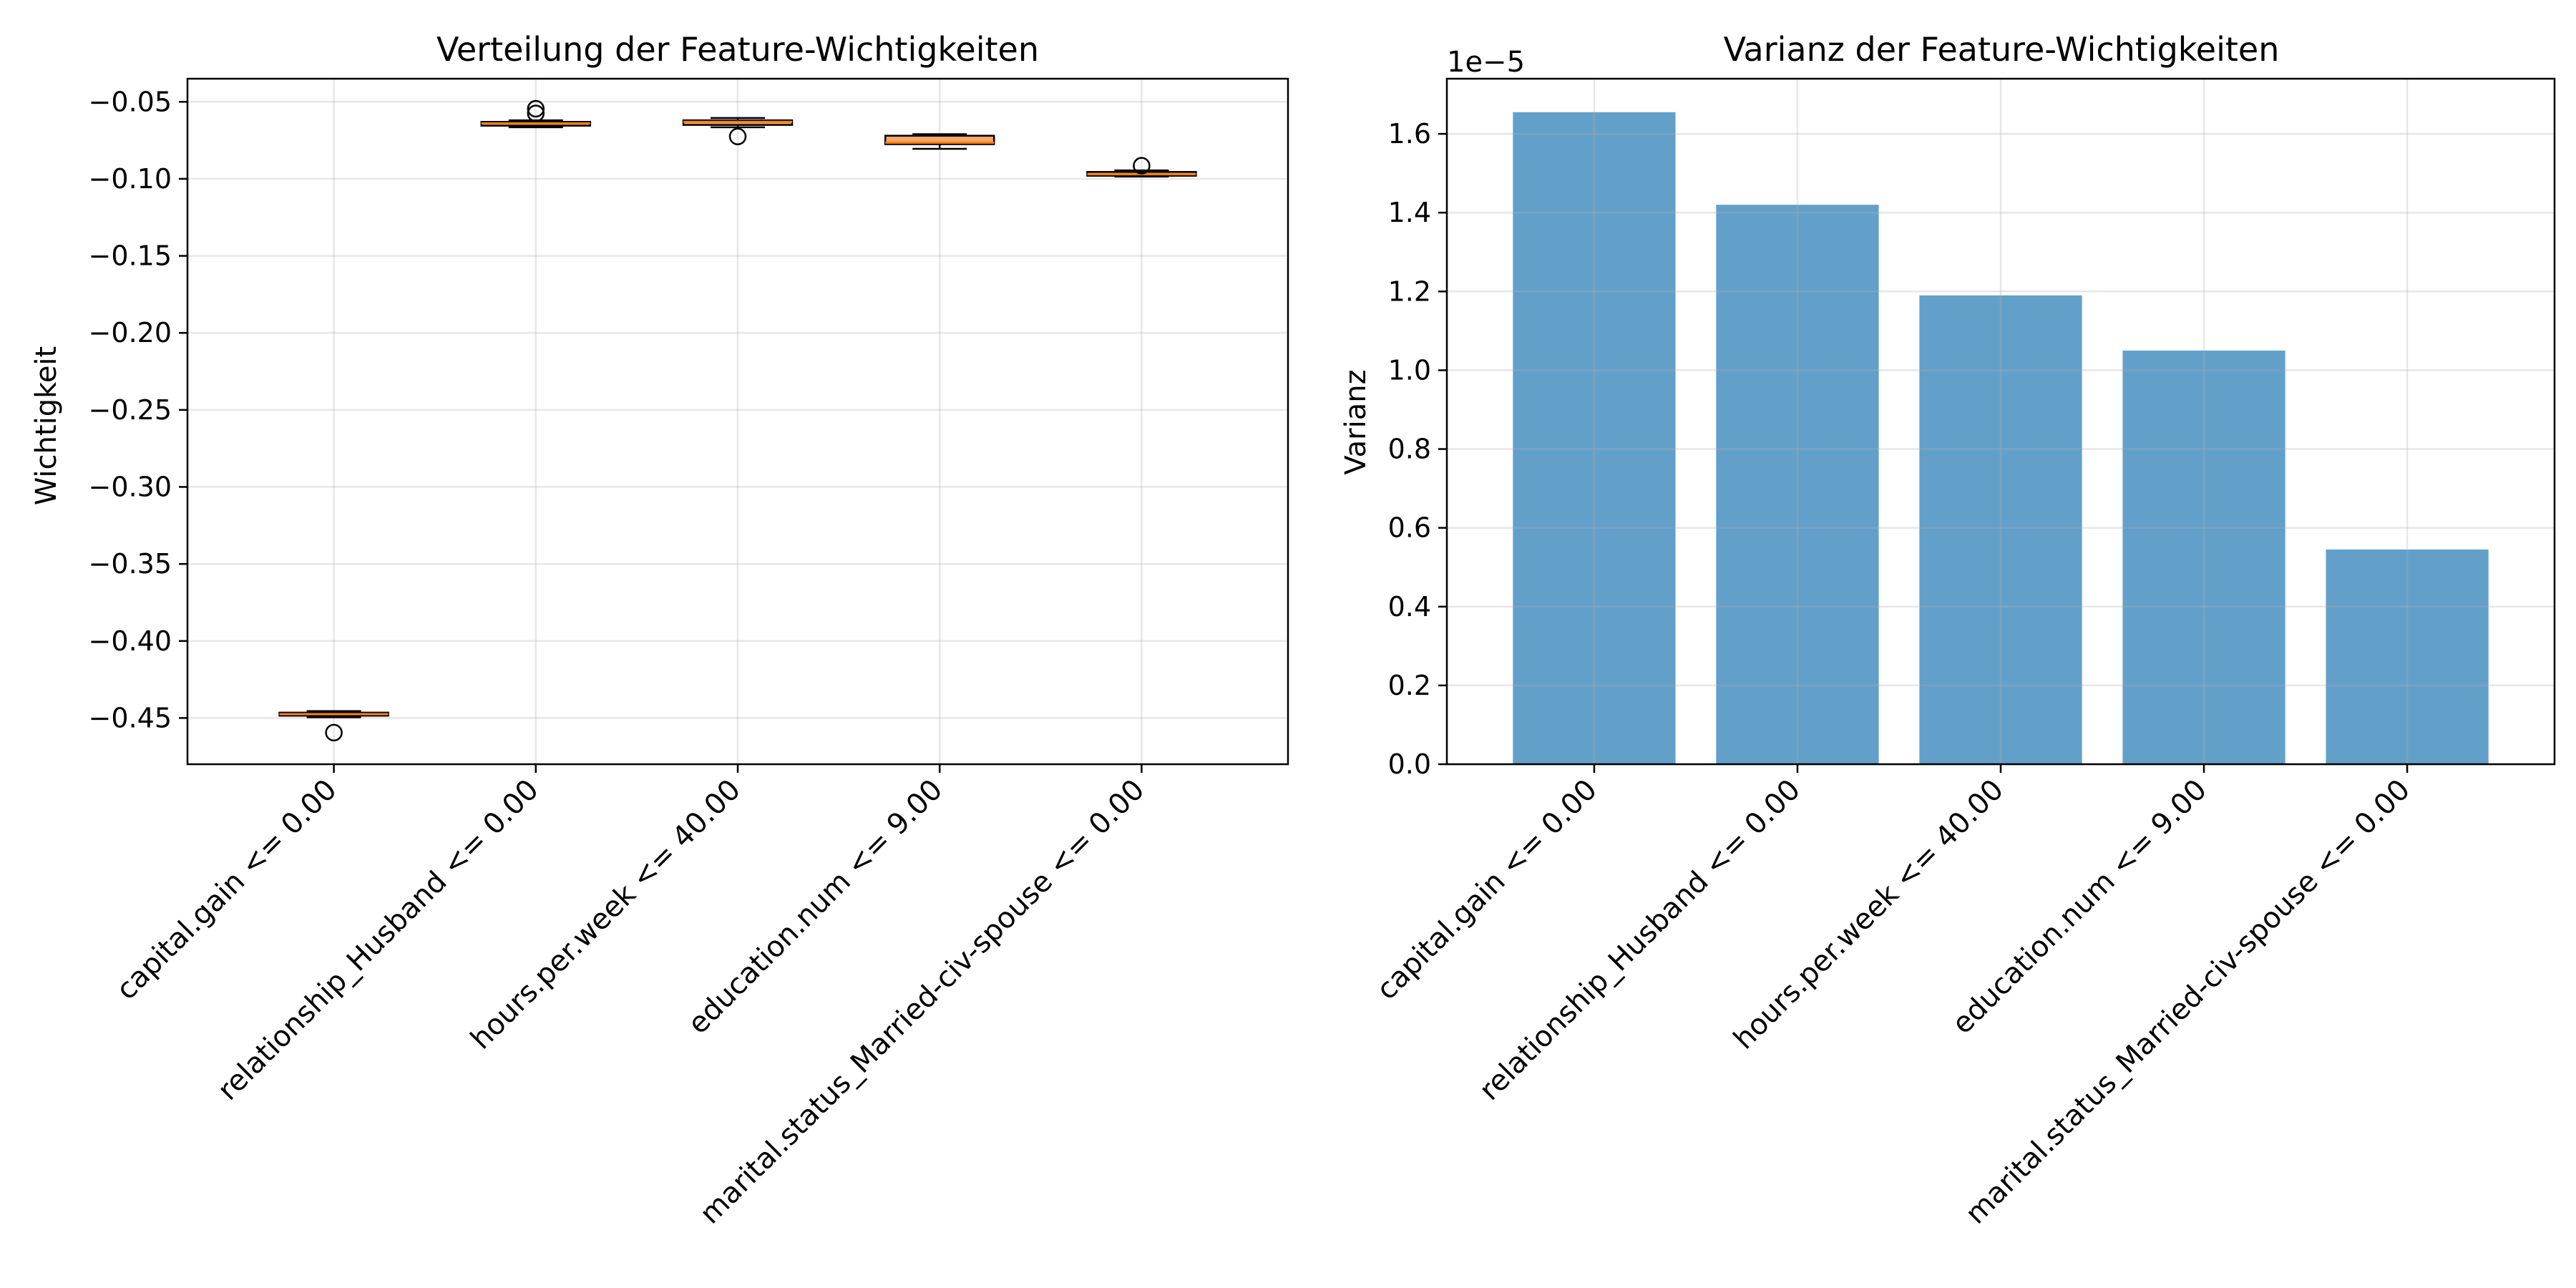 Image resolution: width=2576 pixels, height=1288 pixels. I want to click on y-tick-label: −0.40, so click(130, 641).